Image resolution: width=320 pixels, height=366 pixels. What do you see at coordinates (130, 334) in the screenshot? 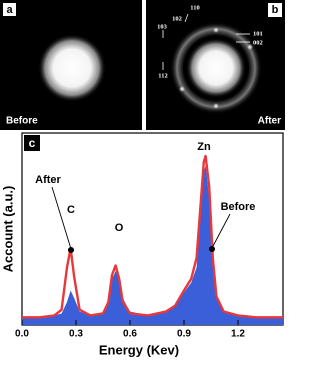
I see `x-tick-label: 0.6` at bounding box center [130, 334].